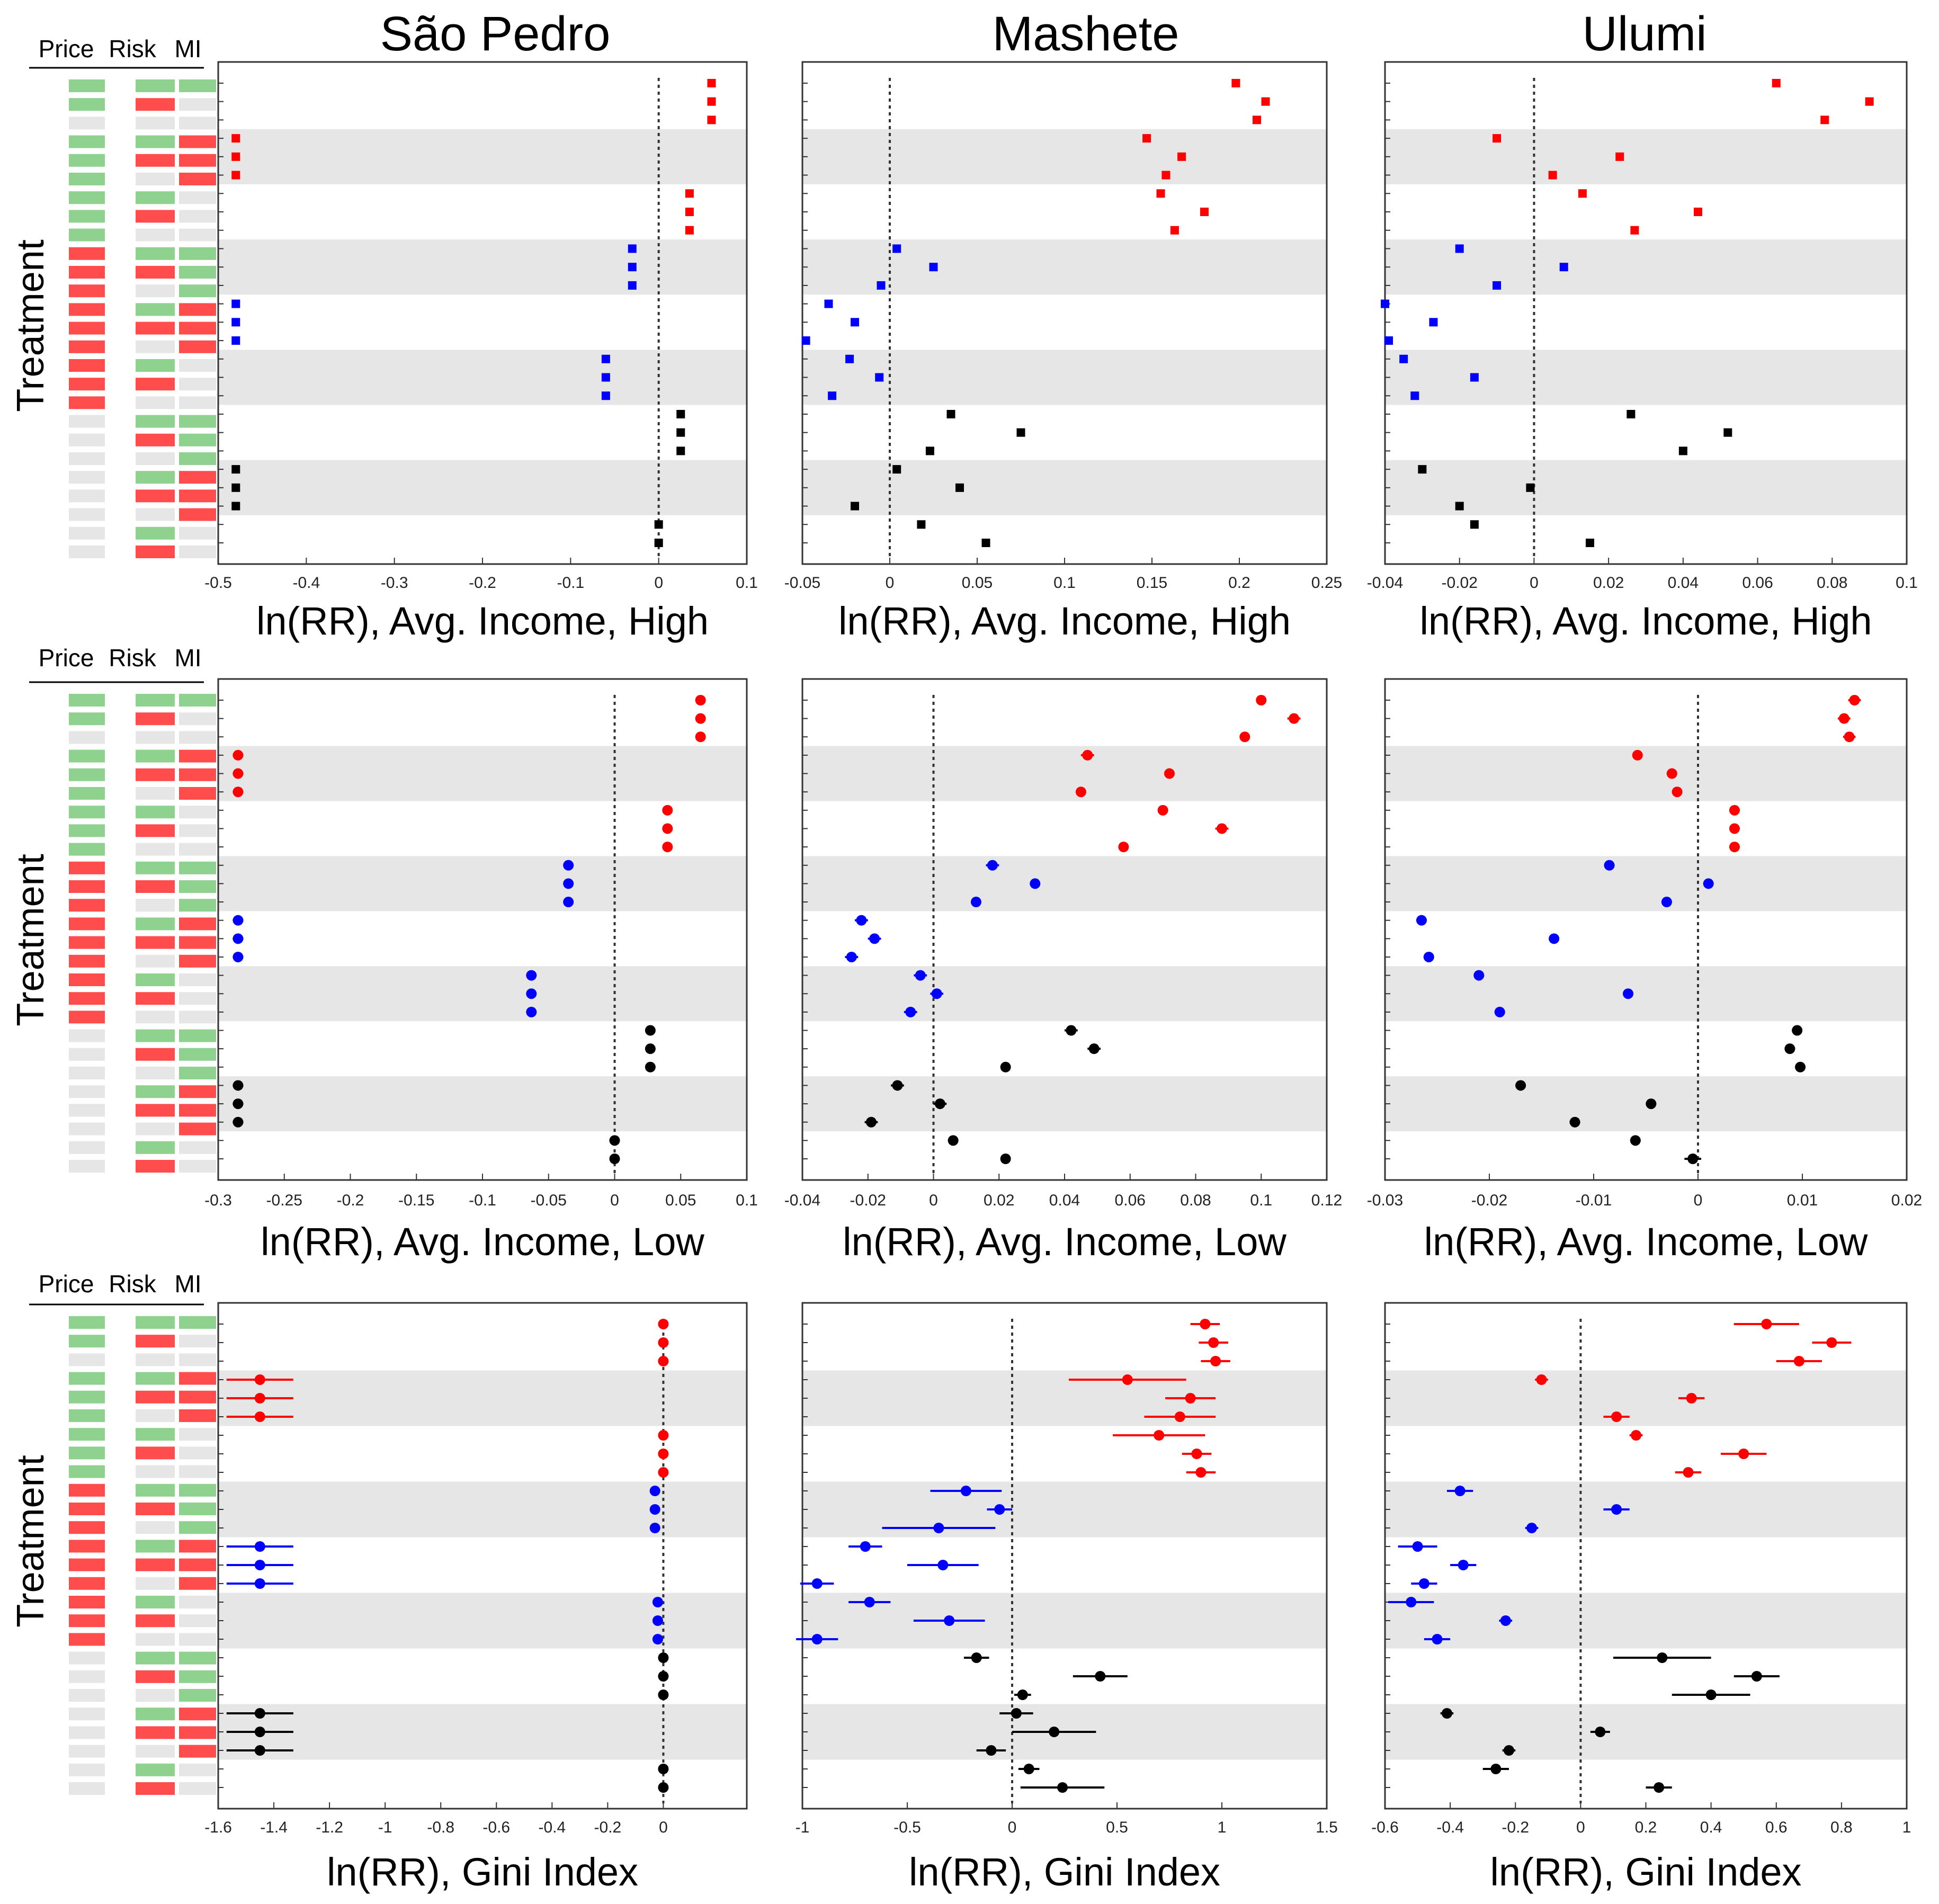 This screenshot has height=1904, width=1939. I want to click on x-tick-label: -0.25, so click(284, 1200).